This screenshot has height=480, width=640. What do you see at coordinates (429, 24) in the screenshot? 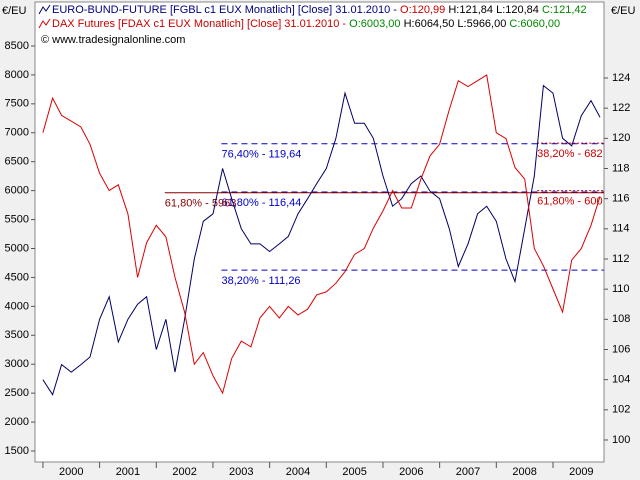
I see `legend-high: H:6064,50` at bounding box center [429, 24].